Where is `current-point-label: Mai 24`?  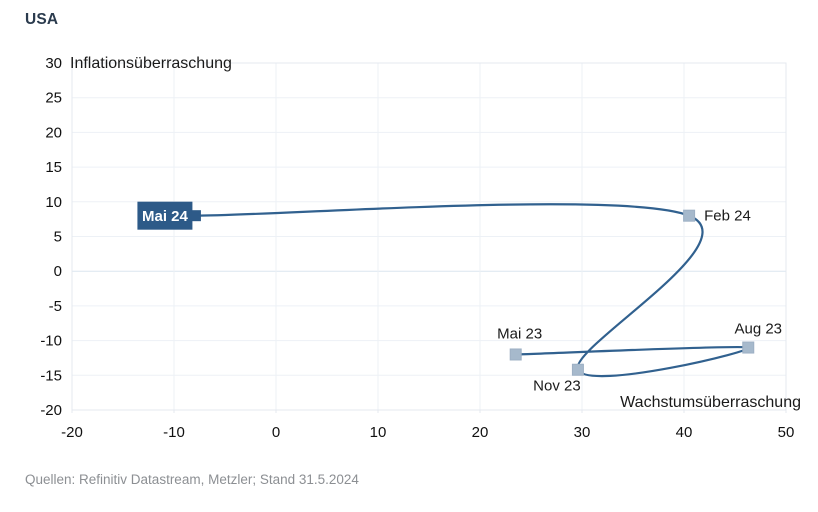
current-point-label: Mai 24 is located at coordinates (165, 216).